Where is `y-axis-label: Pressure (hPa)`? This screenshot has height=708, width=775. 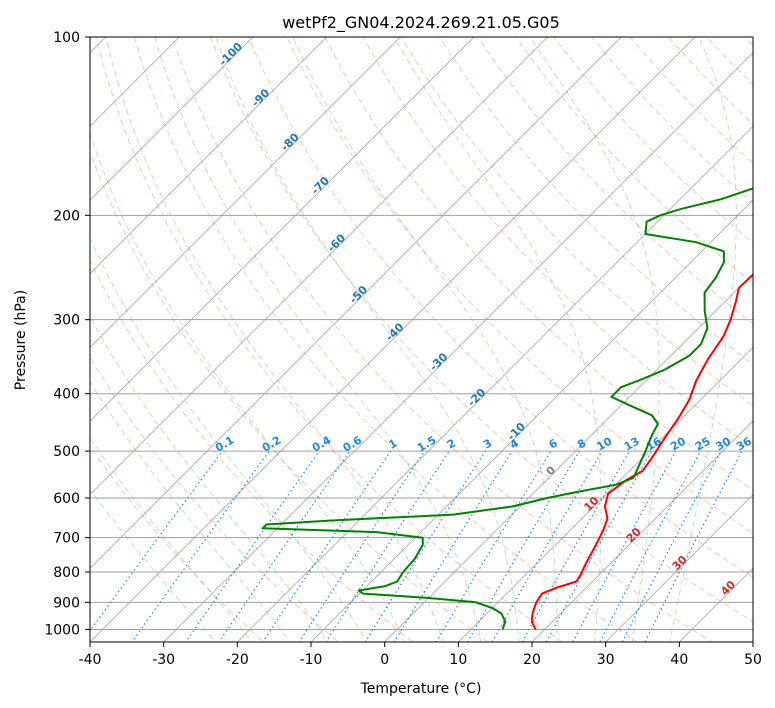 y-axis-label: Pressure (hPa) is located at coordinates (21, 340).